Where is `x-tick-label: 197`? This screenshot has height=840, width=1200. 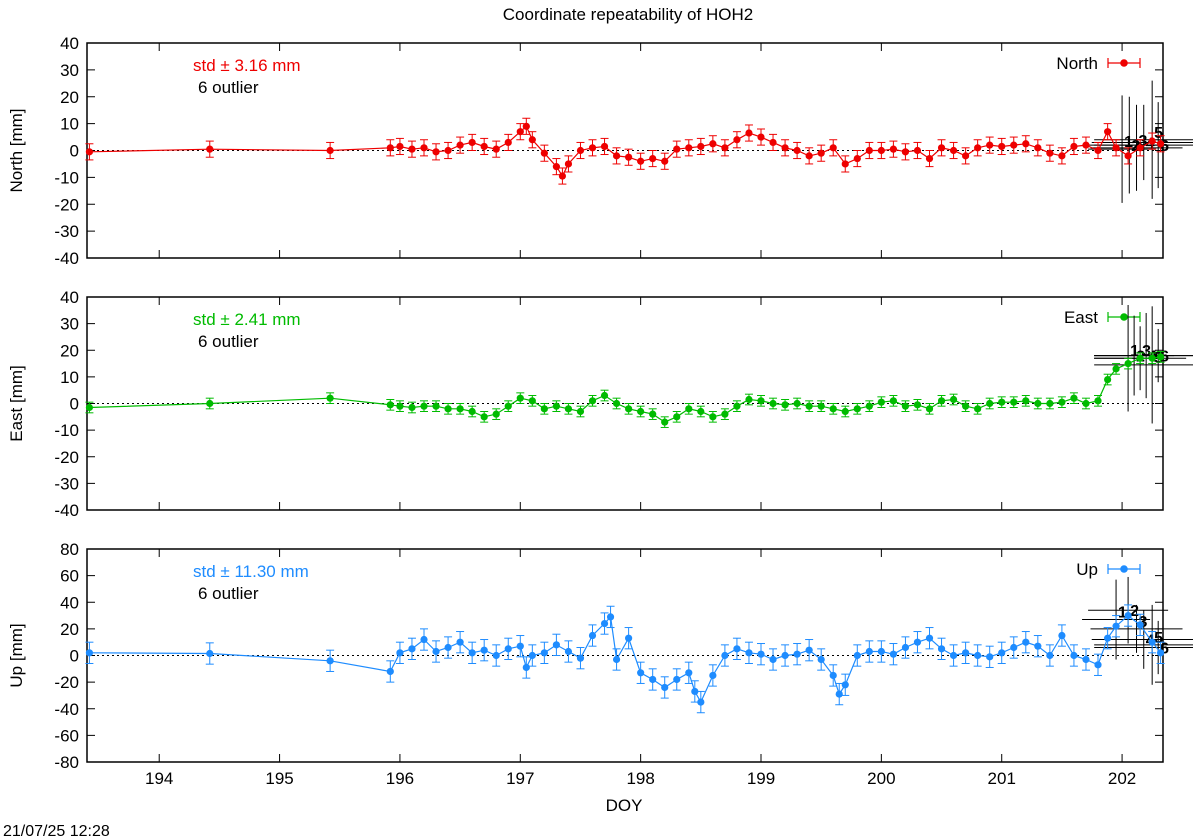
x-tick-label: 197 is located at coordinates (520, 778).